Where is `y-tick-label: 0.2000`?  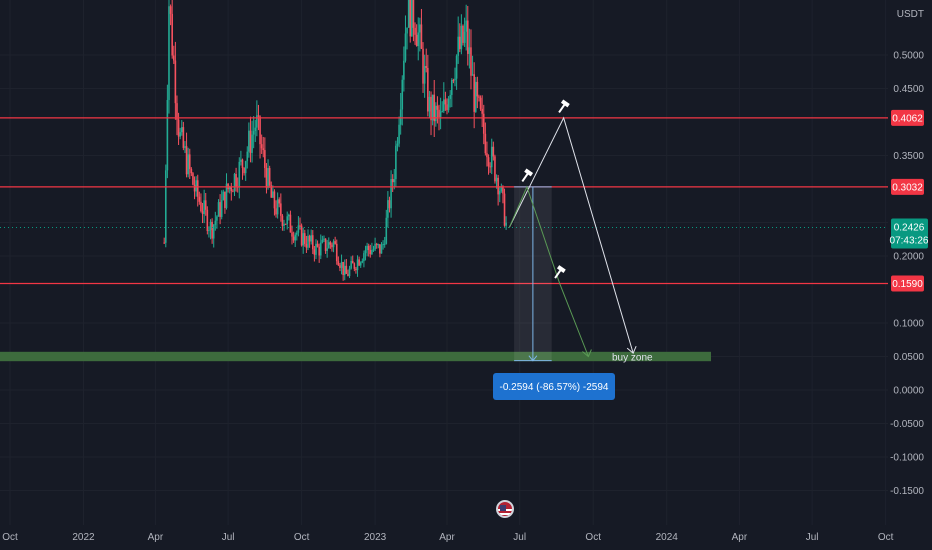 y-tick-label: 0.2000 is located at coordinates (908, 257).